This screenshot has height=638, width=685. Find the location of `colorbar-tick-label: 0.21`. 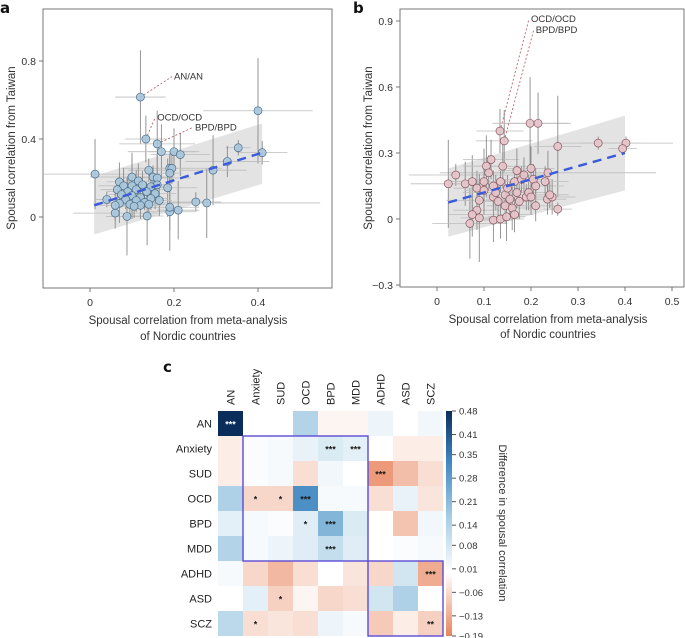

colorbar-tick-label: 0.21 is located at coordinates (468, 502).